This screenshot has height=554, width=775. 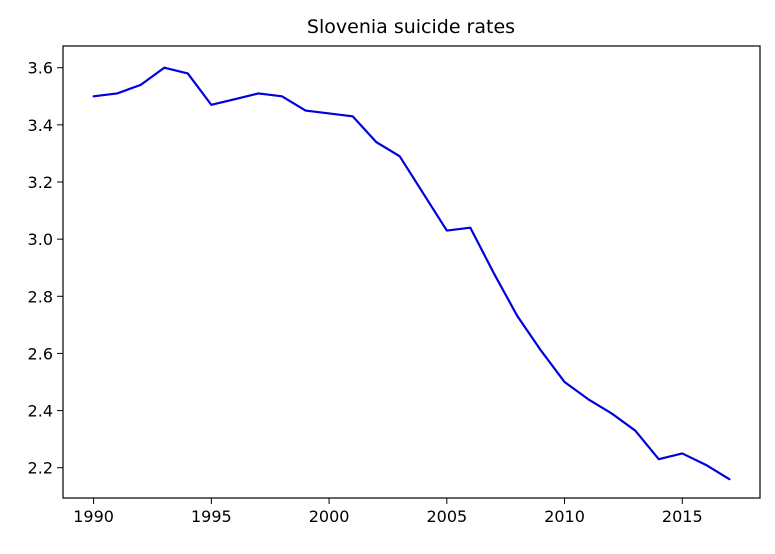 What do you see at coordinates (40, 353) in the screenshot?
I see `y-tick-label: 2.6` at bounding box center [40, 353].